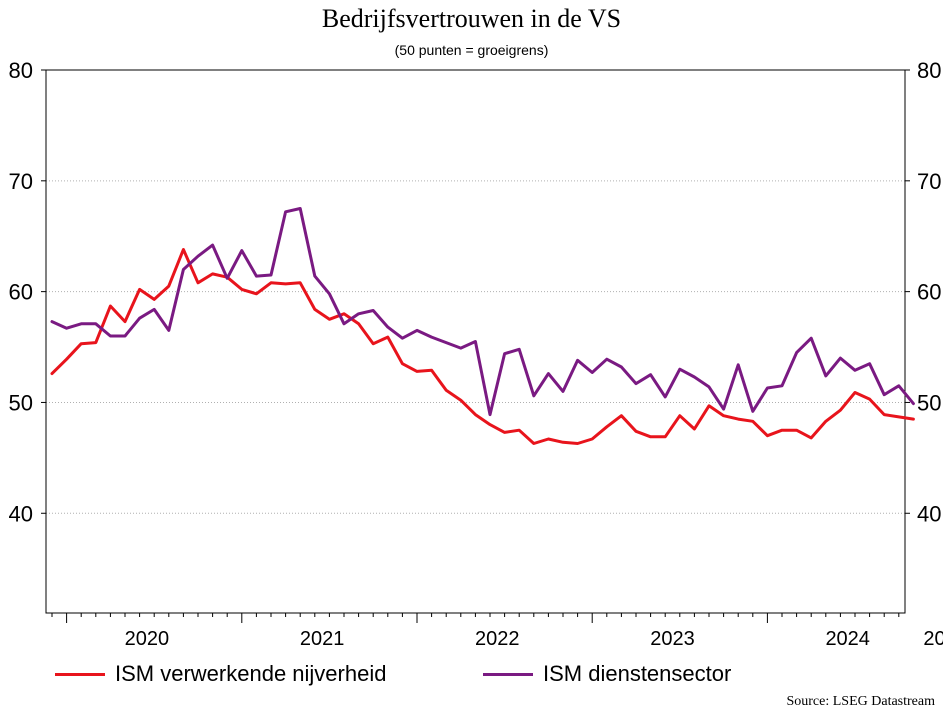 The width and height of the screenshot is (943, 711). Describe the element at coordinates (929, 292) in the screenshot. I see `y-tick-label-right-60: 60` at that location.